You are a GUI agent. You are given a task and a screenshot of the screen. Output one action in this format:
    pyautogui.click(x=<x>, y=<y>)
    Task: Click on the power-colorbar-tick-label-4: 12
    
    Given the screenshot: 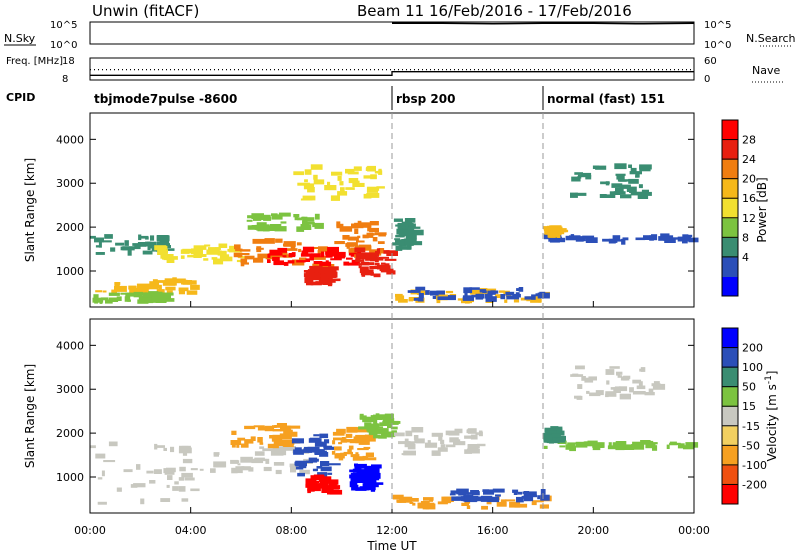 What is the action you would take?
    pyautogui.click(x=749, y=218)
    